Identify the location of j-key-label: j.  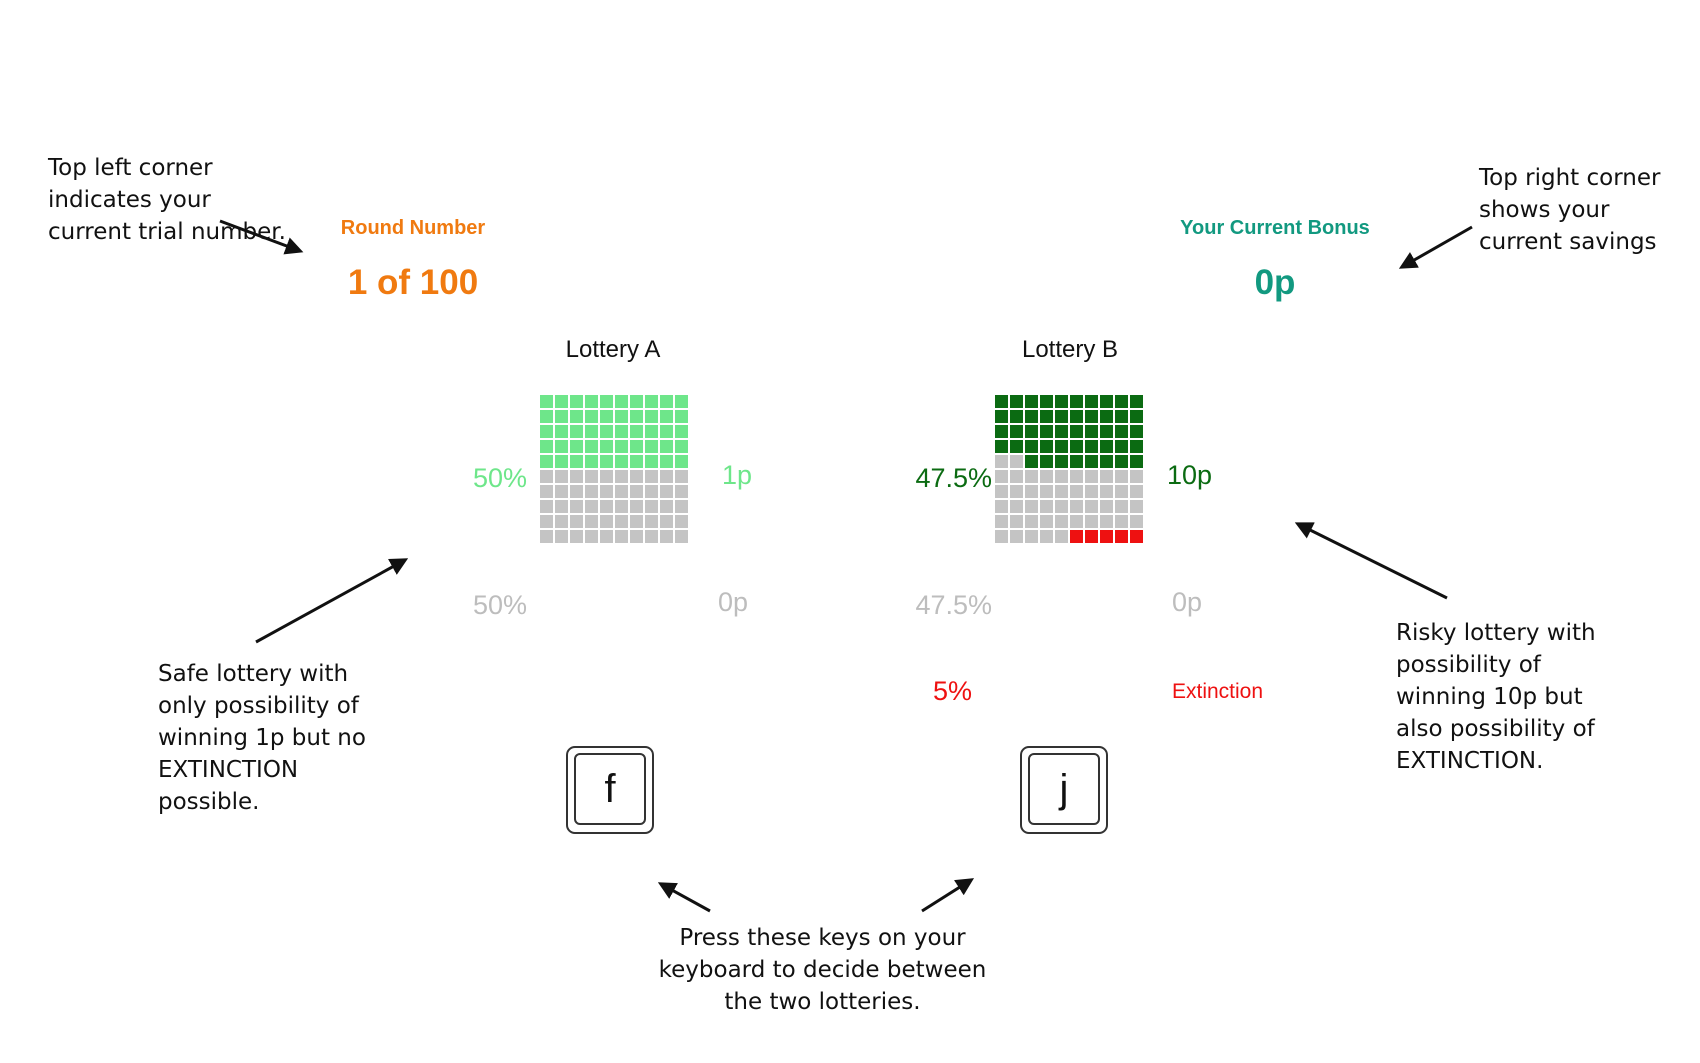
(1064, 789).